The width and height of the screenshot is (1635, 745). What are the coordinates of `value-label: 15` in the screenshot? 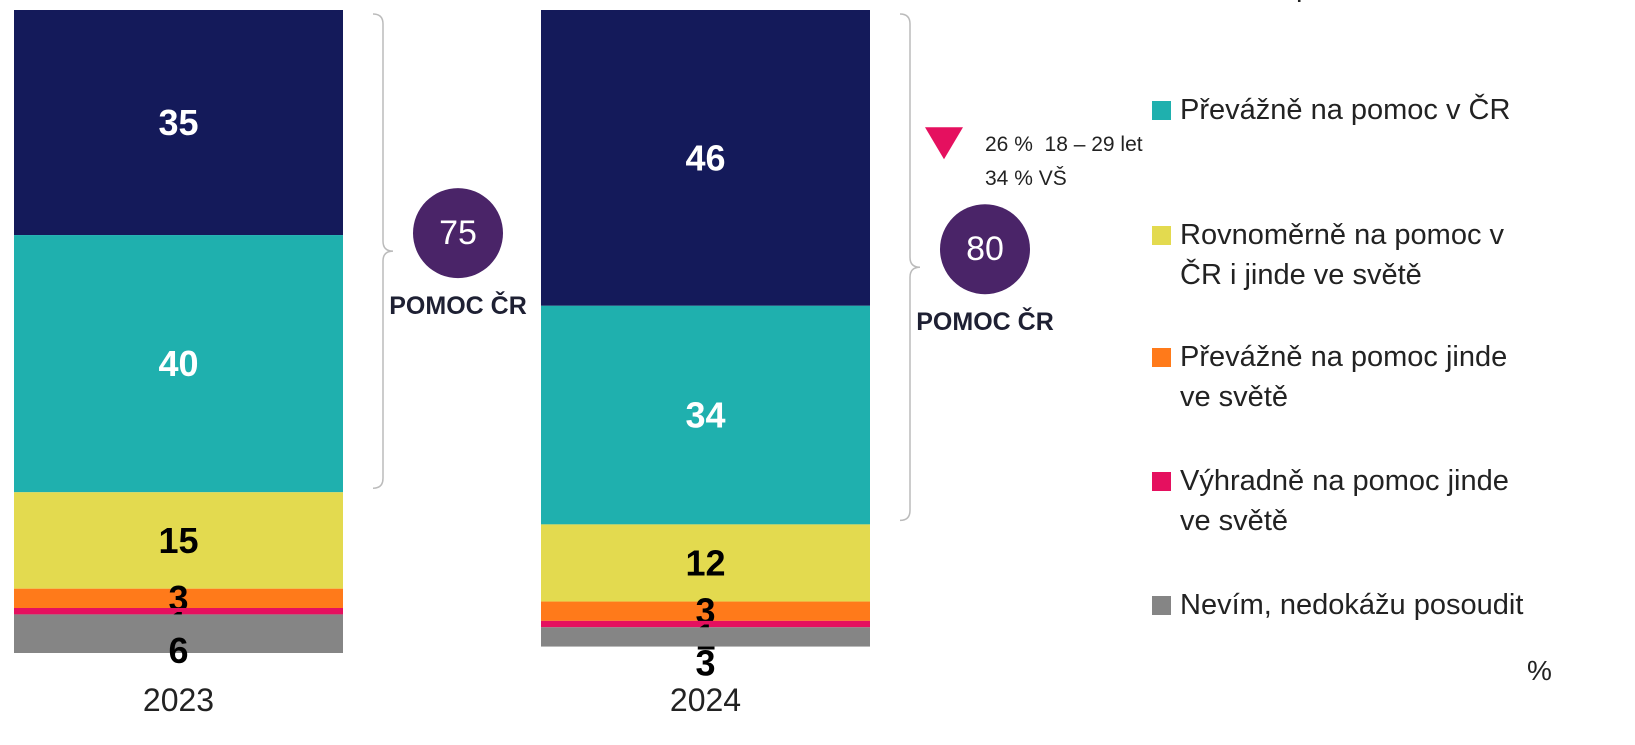 It's located at (178, 540).